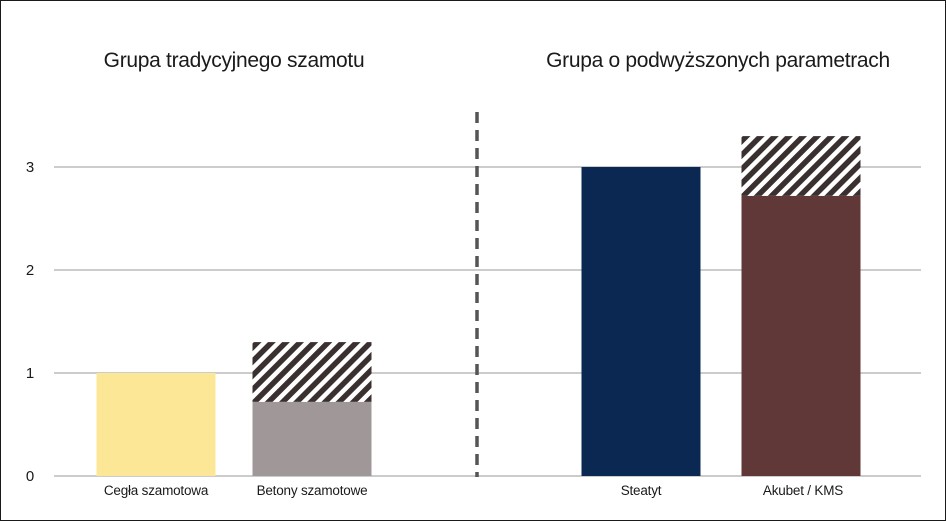  I want to click on y-tick-label-1: 1, so click(30, 373).